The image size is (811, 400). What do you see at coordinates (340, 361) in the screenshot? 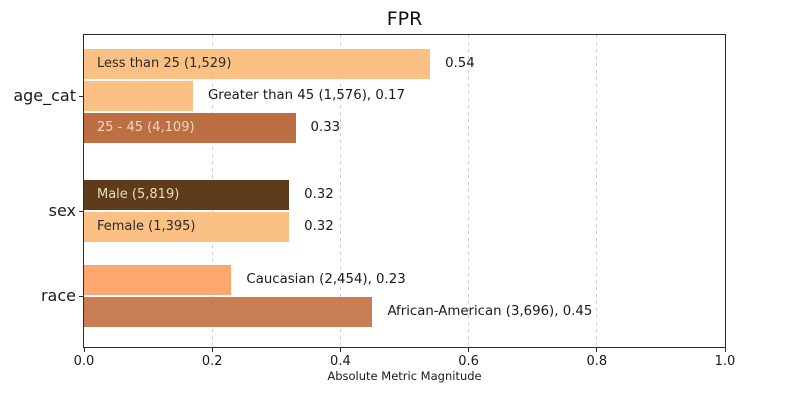
I see `x-tick-label-0.4: 0.4` at bounding box center [340, 361].